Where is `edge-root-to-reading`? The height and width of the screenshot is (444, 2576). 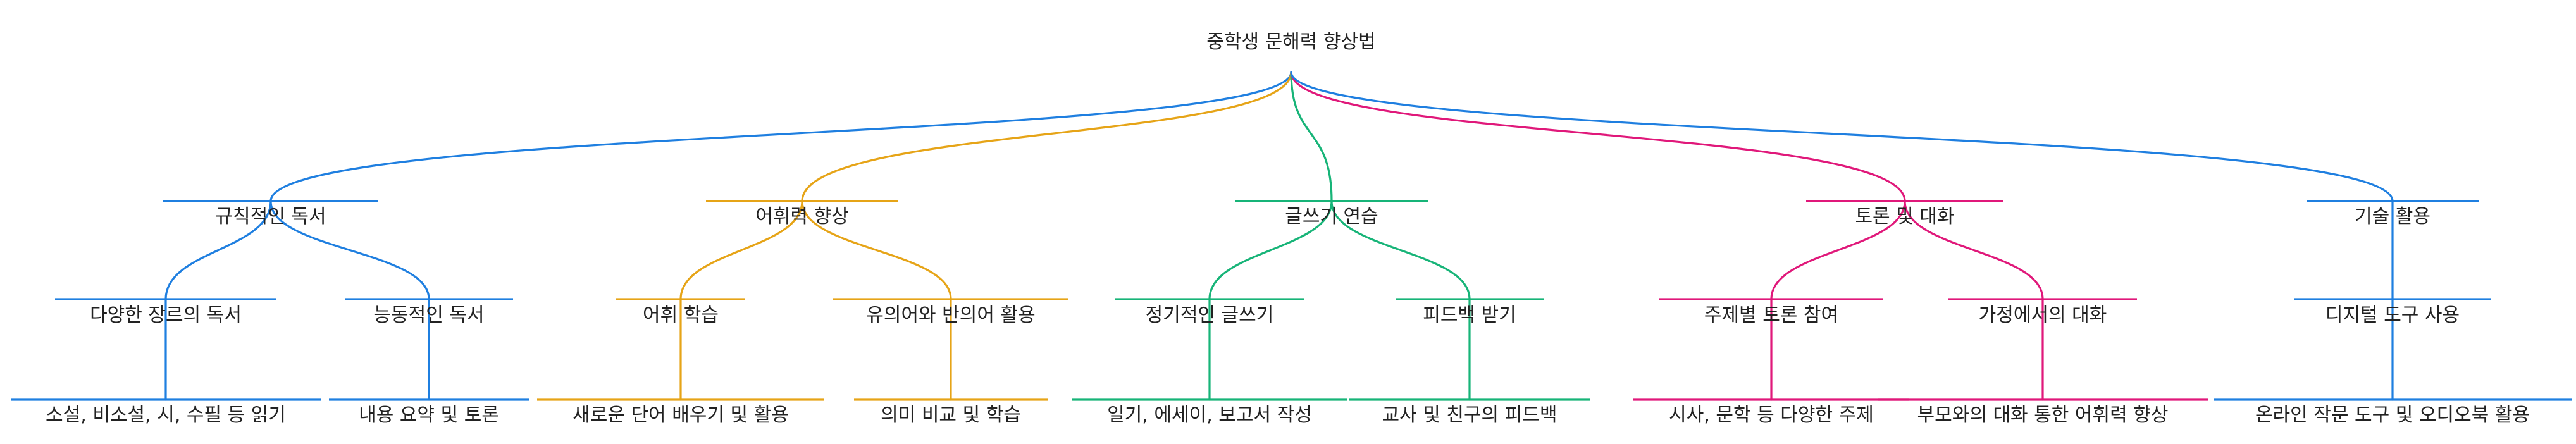 edge-root-to-reading is located at coordinates (780, 136).